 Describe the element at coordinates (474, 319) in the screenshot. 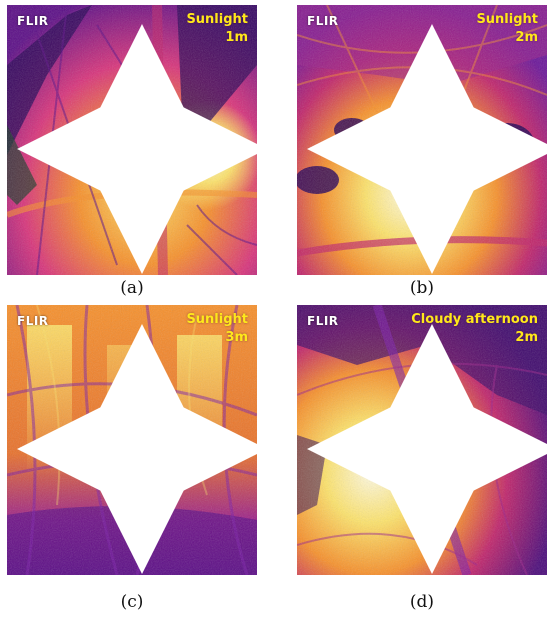

I see `condition-label: Cloudy afternoon` at that location.